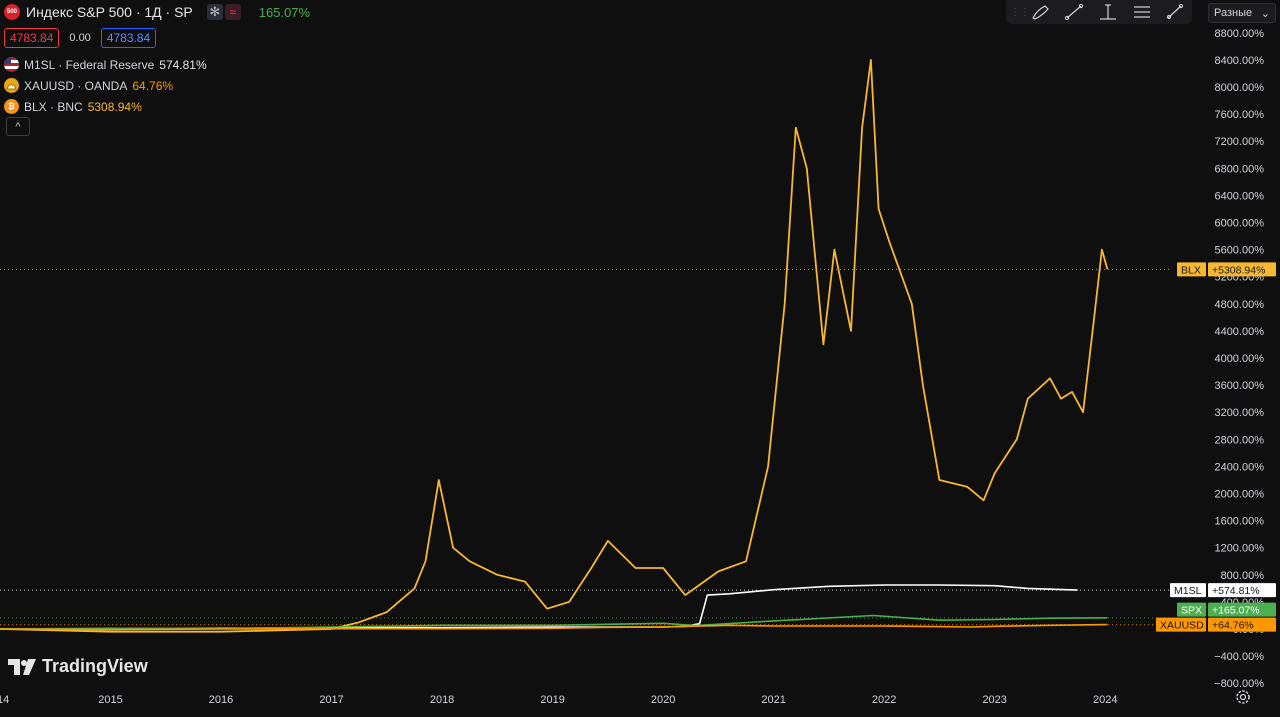 Image resolution: width=1280 pixels, height=717 pixels. I want to click on scale-mode-select: Разные ⌄, so click(1242, 13).